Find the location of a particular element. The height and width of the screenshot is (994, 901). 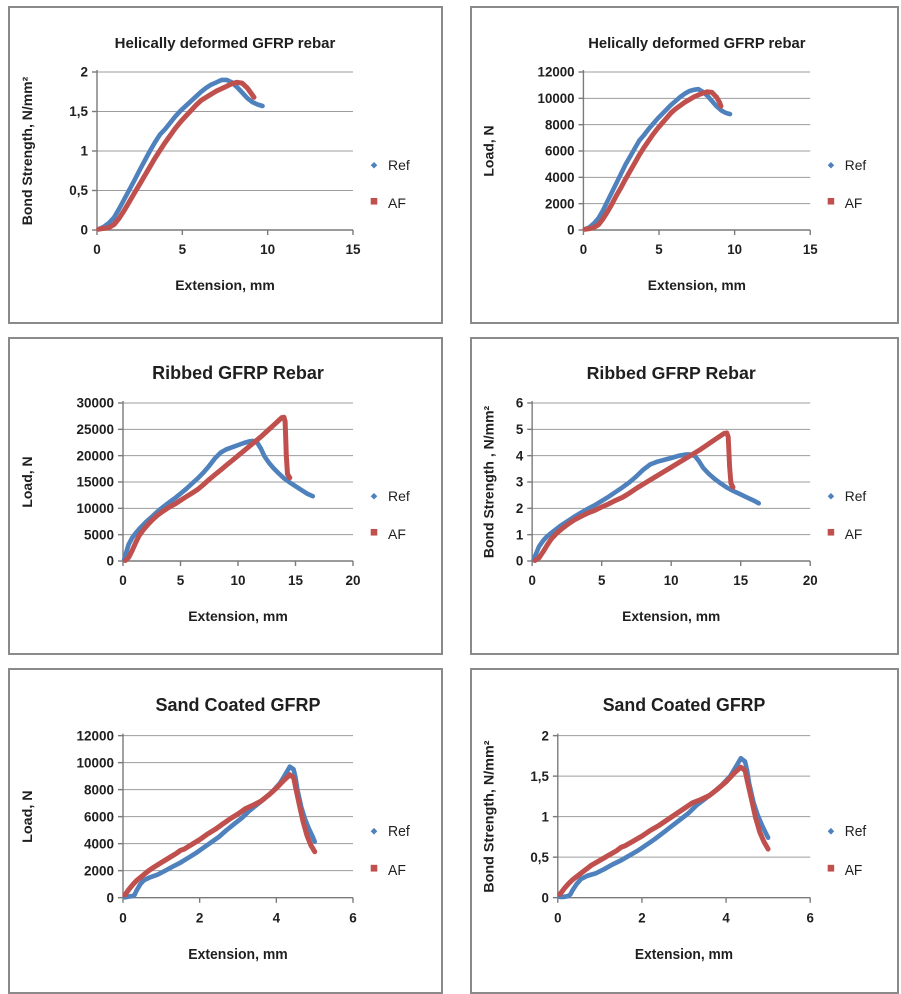

y-tick-label: 15000 is located at coordinates (95, 482).